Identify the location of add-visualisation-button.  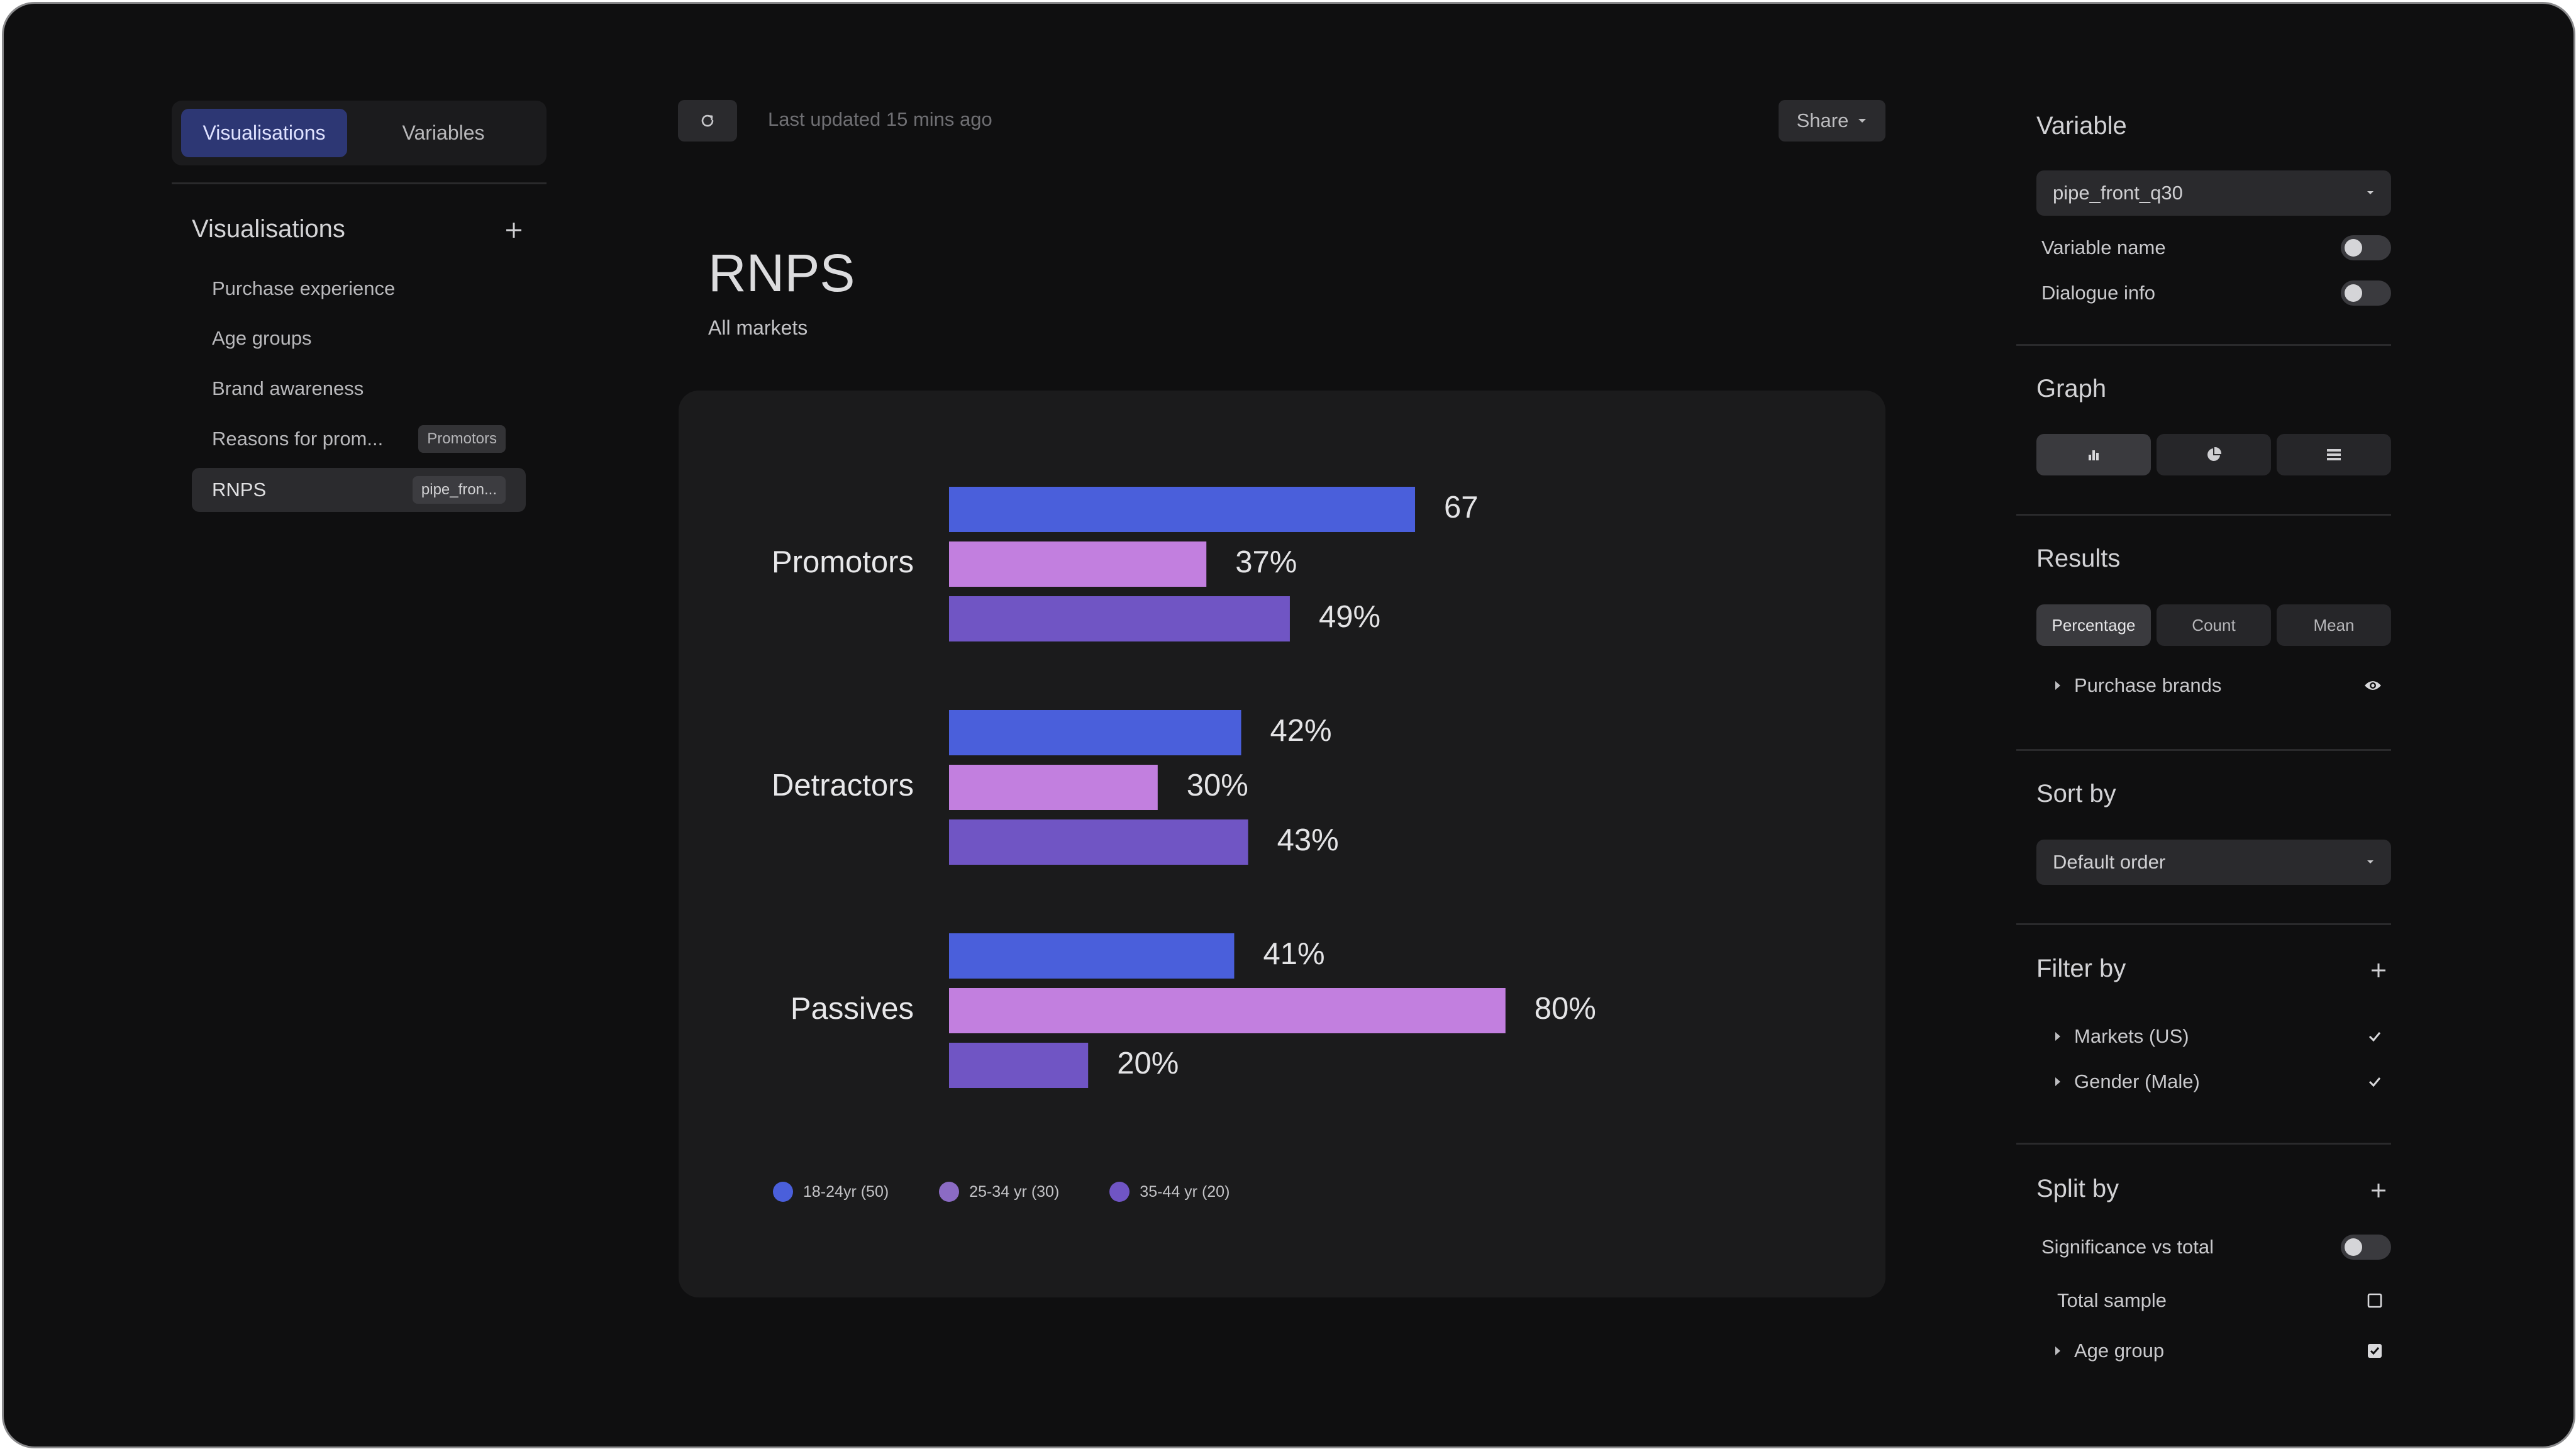
(513, 230).